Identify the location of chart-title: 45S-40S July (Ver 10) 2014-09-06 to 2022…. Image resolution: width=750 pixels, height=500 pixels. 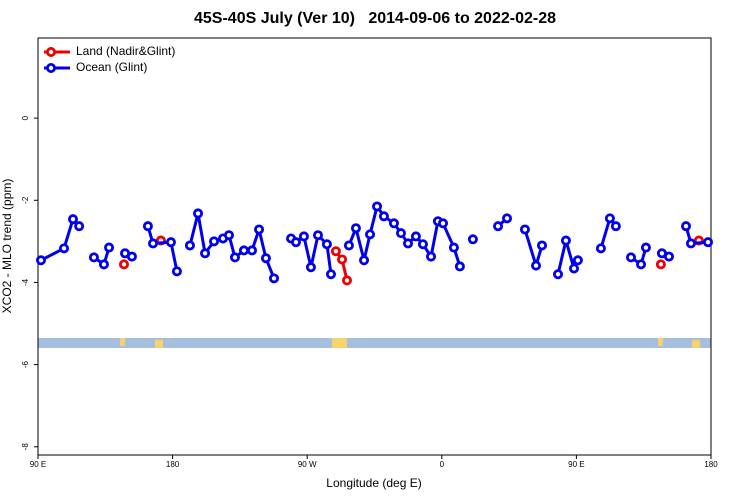
(375, 18).